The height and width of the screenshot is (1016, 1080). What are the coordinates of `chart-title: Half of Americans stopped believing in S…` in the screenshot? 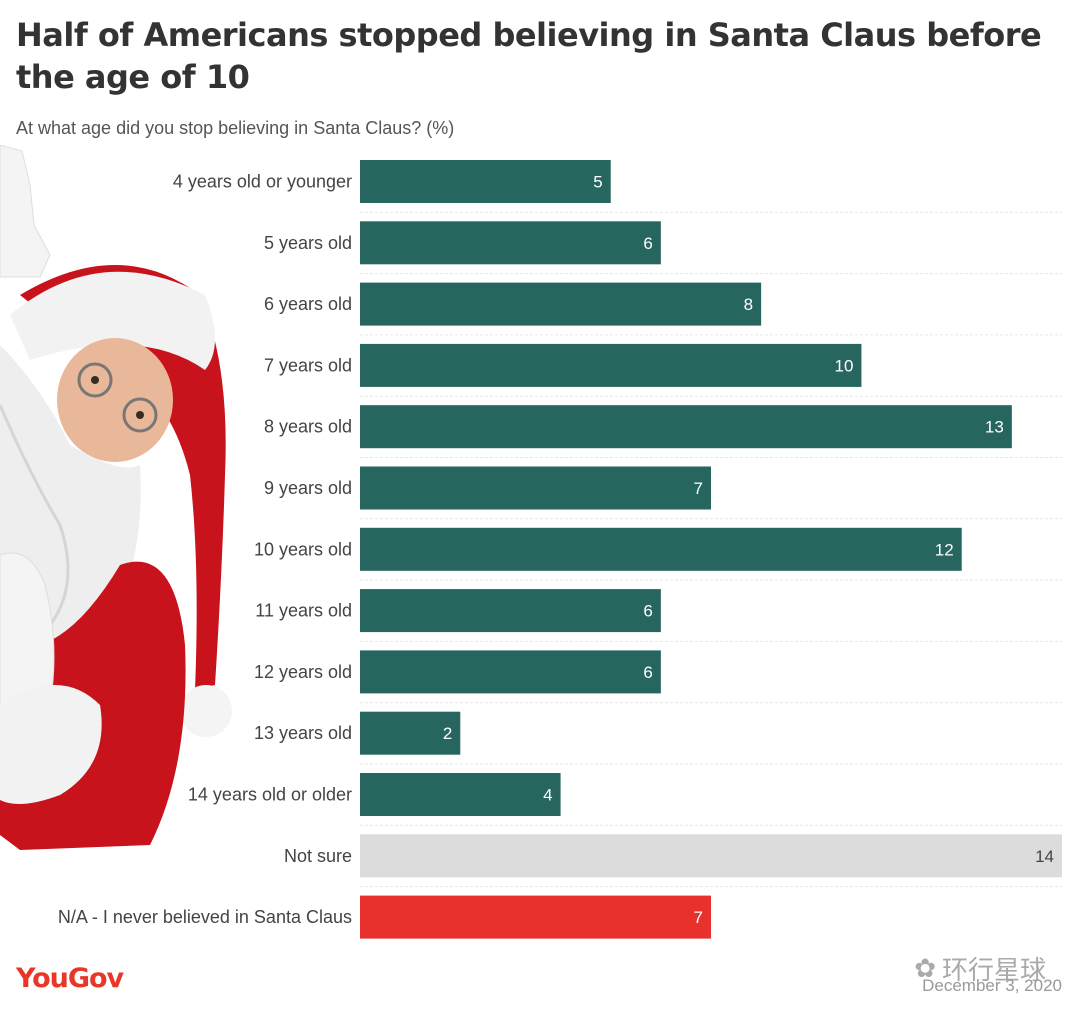 It's located at (529, 56).